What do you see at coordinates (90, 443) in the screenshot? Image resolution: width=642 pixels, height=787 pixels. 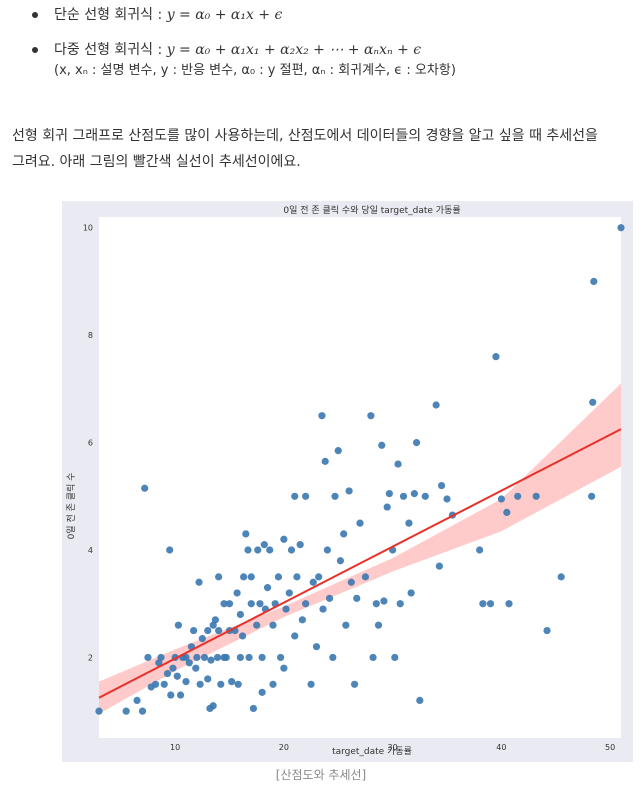 I see `y-tick-label: 6` at bounding box center [90, 443].